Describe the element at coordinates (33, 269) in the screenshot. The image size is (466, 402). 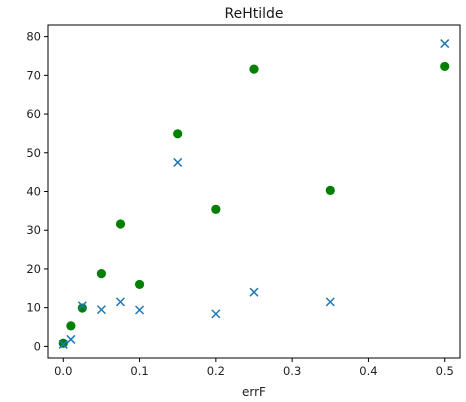
I see `y-tick-label: 20` at that location.